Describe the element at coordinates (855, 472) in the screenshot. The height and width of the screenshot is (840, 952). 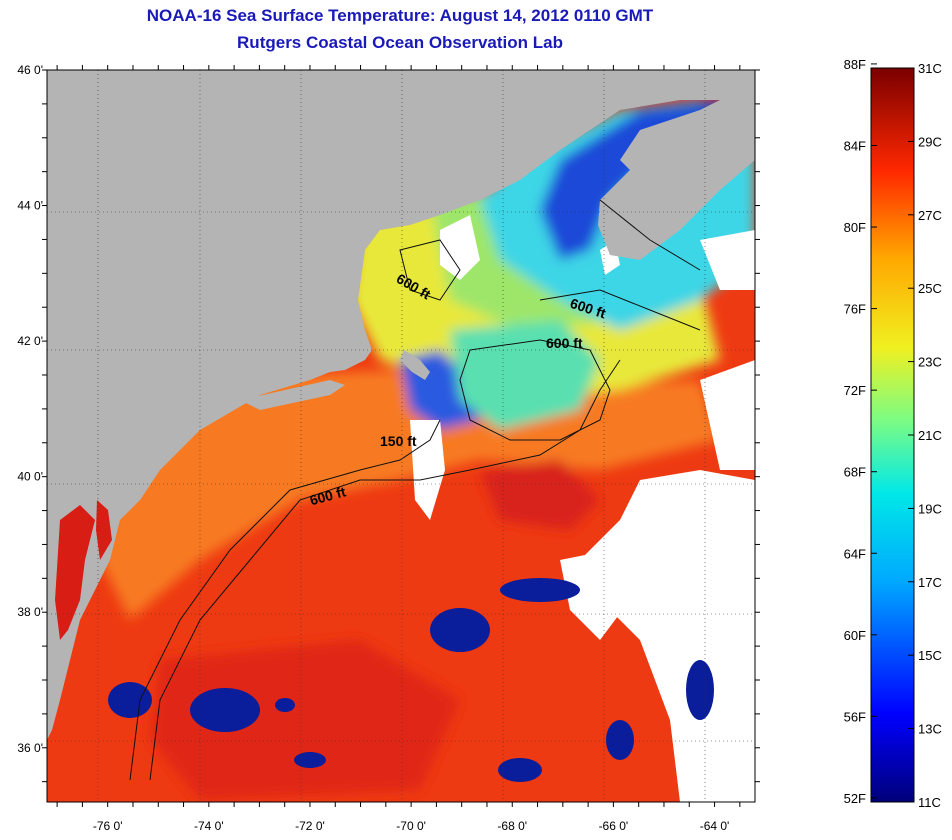
I see `colorbar-f-label: 68F` at that location.